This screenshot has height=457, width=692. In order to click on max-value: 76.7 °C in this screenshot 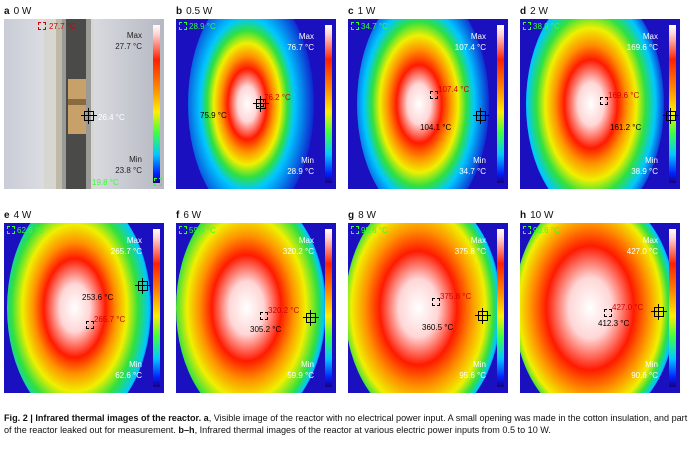, I will do `click(300, 47)`.